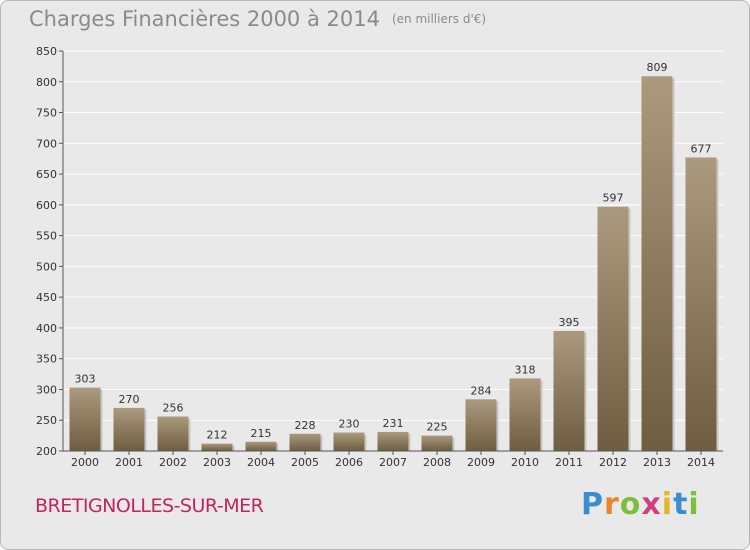 This screenshot has height=550, width=750. What do you see at coordinates (305, 462) in the screenshot?
I see `x-tick-label: 2005` at bounding box center [305, 462].